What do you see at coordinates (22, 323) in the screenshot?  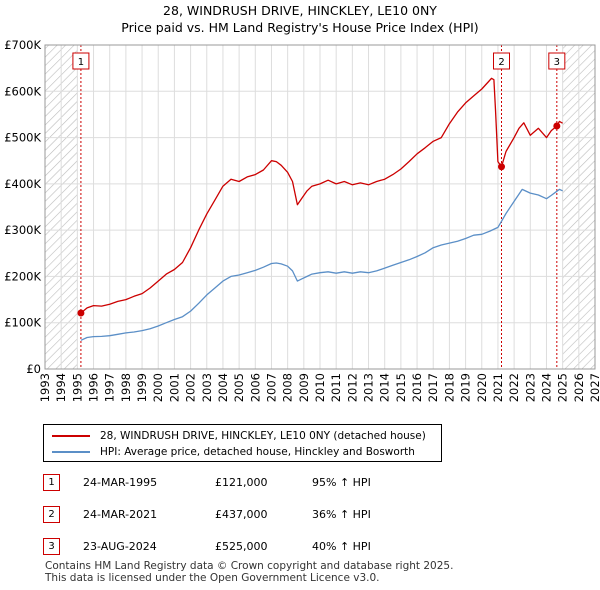 I see `y-tick-label: £100K` at bounding box center [22, 323].